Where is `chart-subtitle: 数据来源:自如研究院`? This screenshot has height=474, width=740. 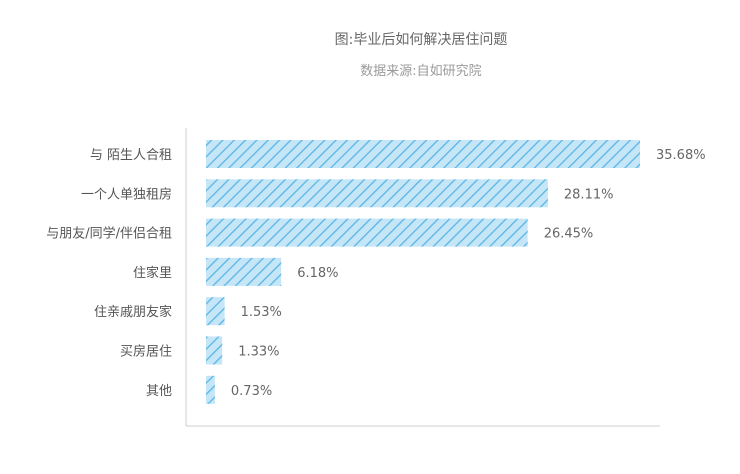
chart-subtitle: 数据来源:自如研究院 is located at coordinates (420, 71).